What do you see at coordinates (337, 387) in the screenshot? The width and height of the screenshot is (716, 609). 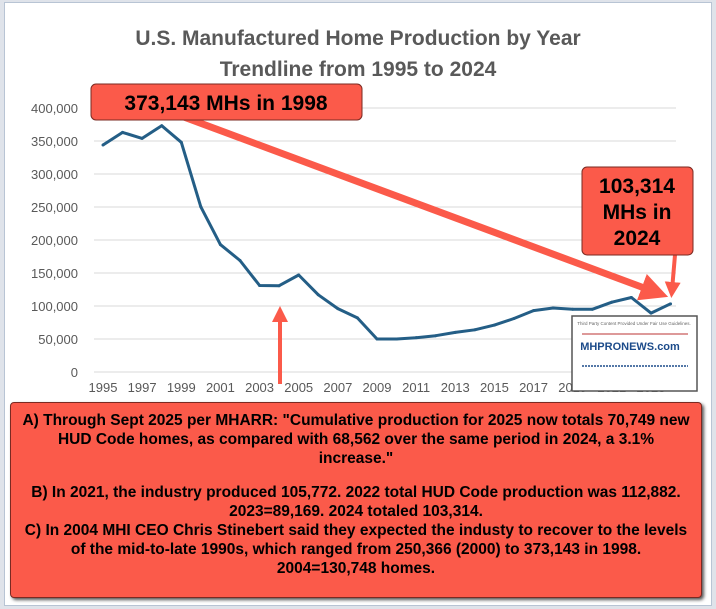 I see `x-tick-label: 2007` at bounding box center [337, 387].